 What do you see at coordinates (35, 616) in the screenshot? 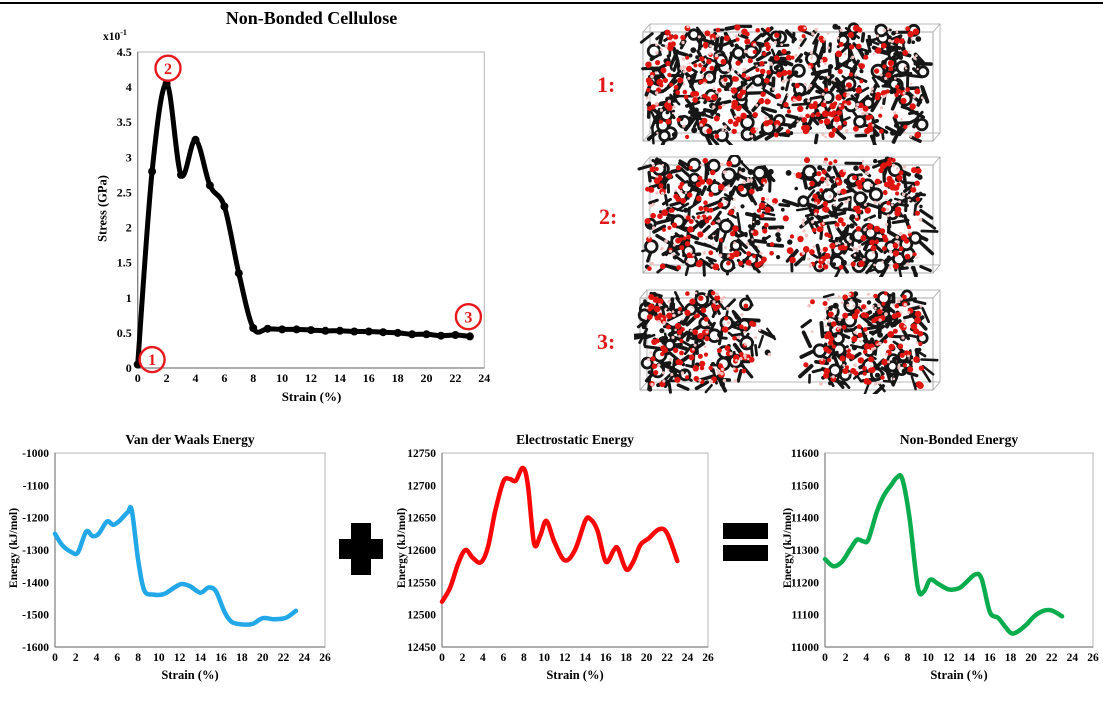
I see `svg-text: -1500` at bounding box center [35, 616].